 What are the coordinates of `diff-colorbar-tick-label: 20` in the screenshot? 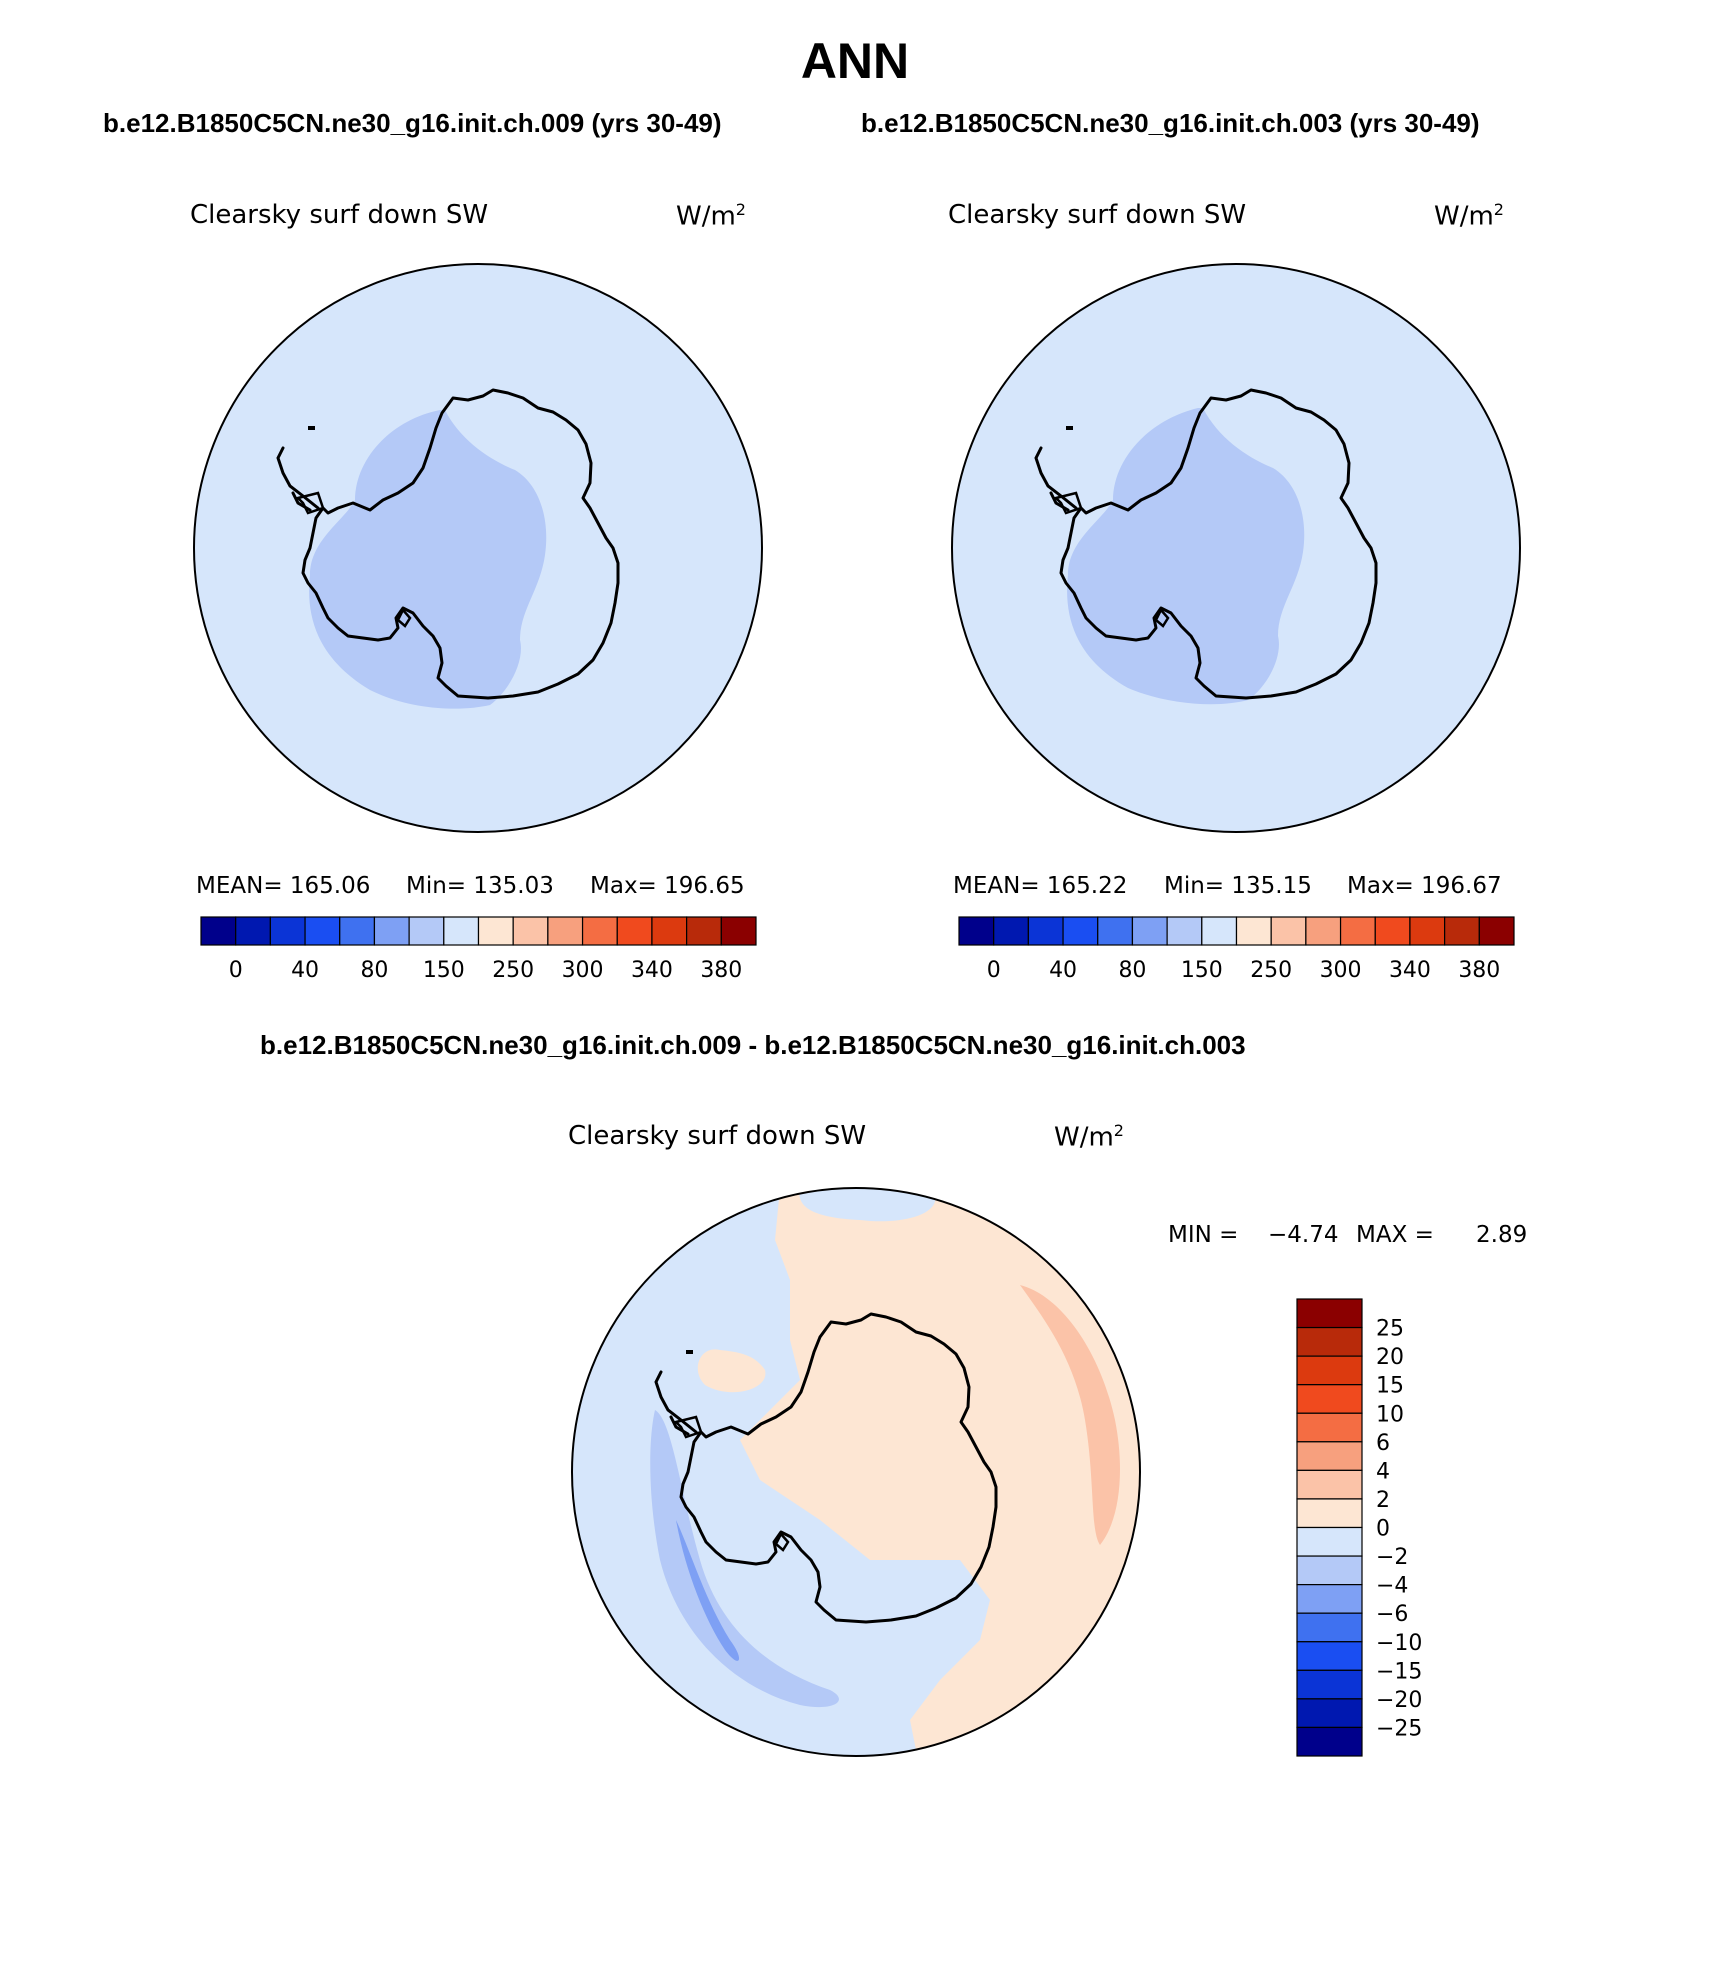 It's located at (1390, 1357).